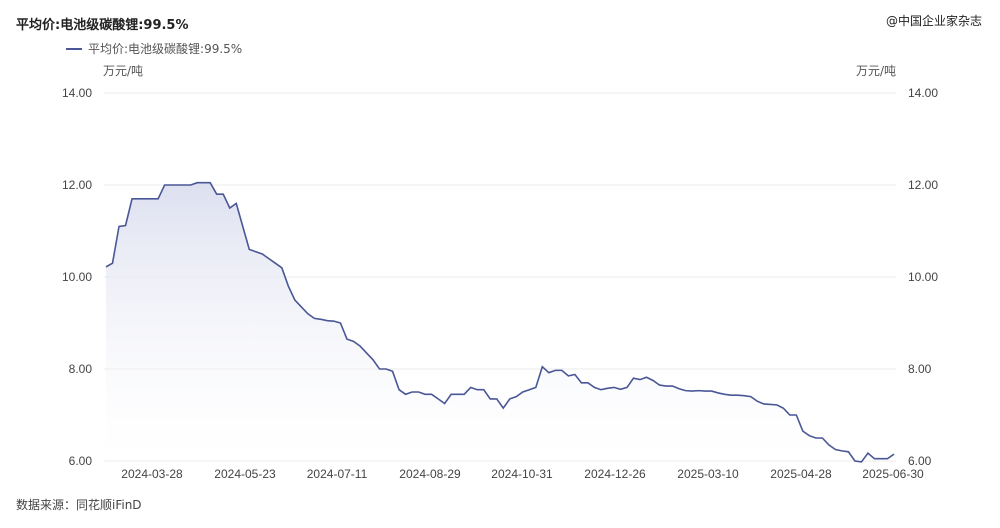 The height and width of the screenshot is (528, 1000). What do you see at coordinates (876, 71) in the screenshot?
I see `y-axis-unit-right: 万元/吨` at bounding box center [876, 71].